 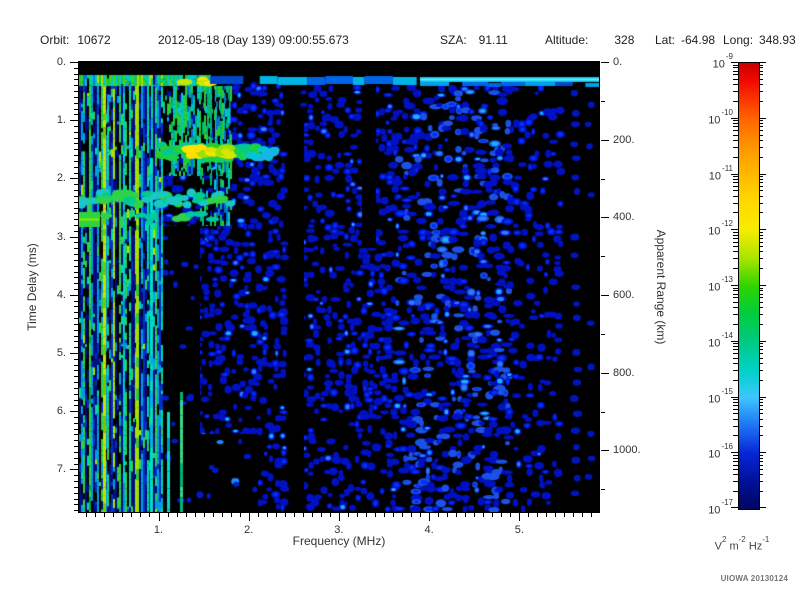 I want to click on colorbar-tick-label: 10-12, so click(x=720, y=228).